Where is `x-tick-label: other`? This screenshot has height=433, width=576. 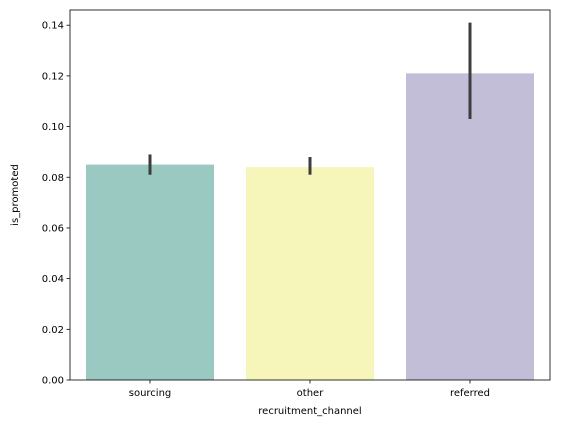
x-tick-label: other is located at coordinates (311, 393).